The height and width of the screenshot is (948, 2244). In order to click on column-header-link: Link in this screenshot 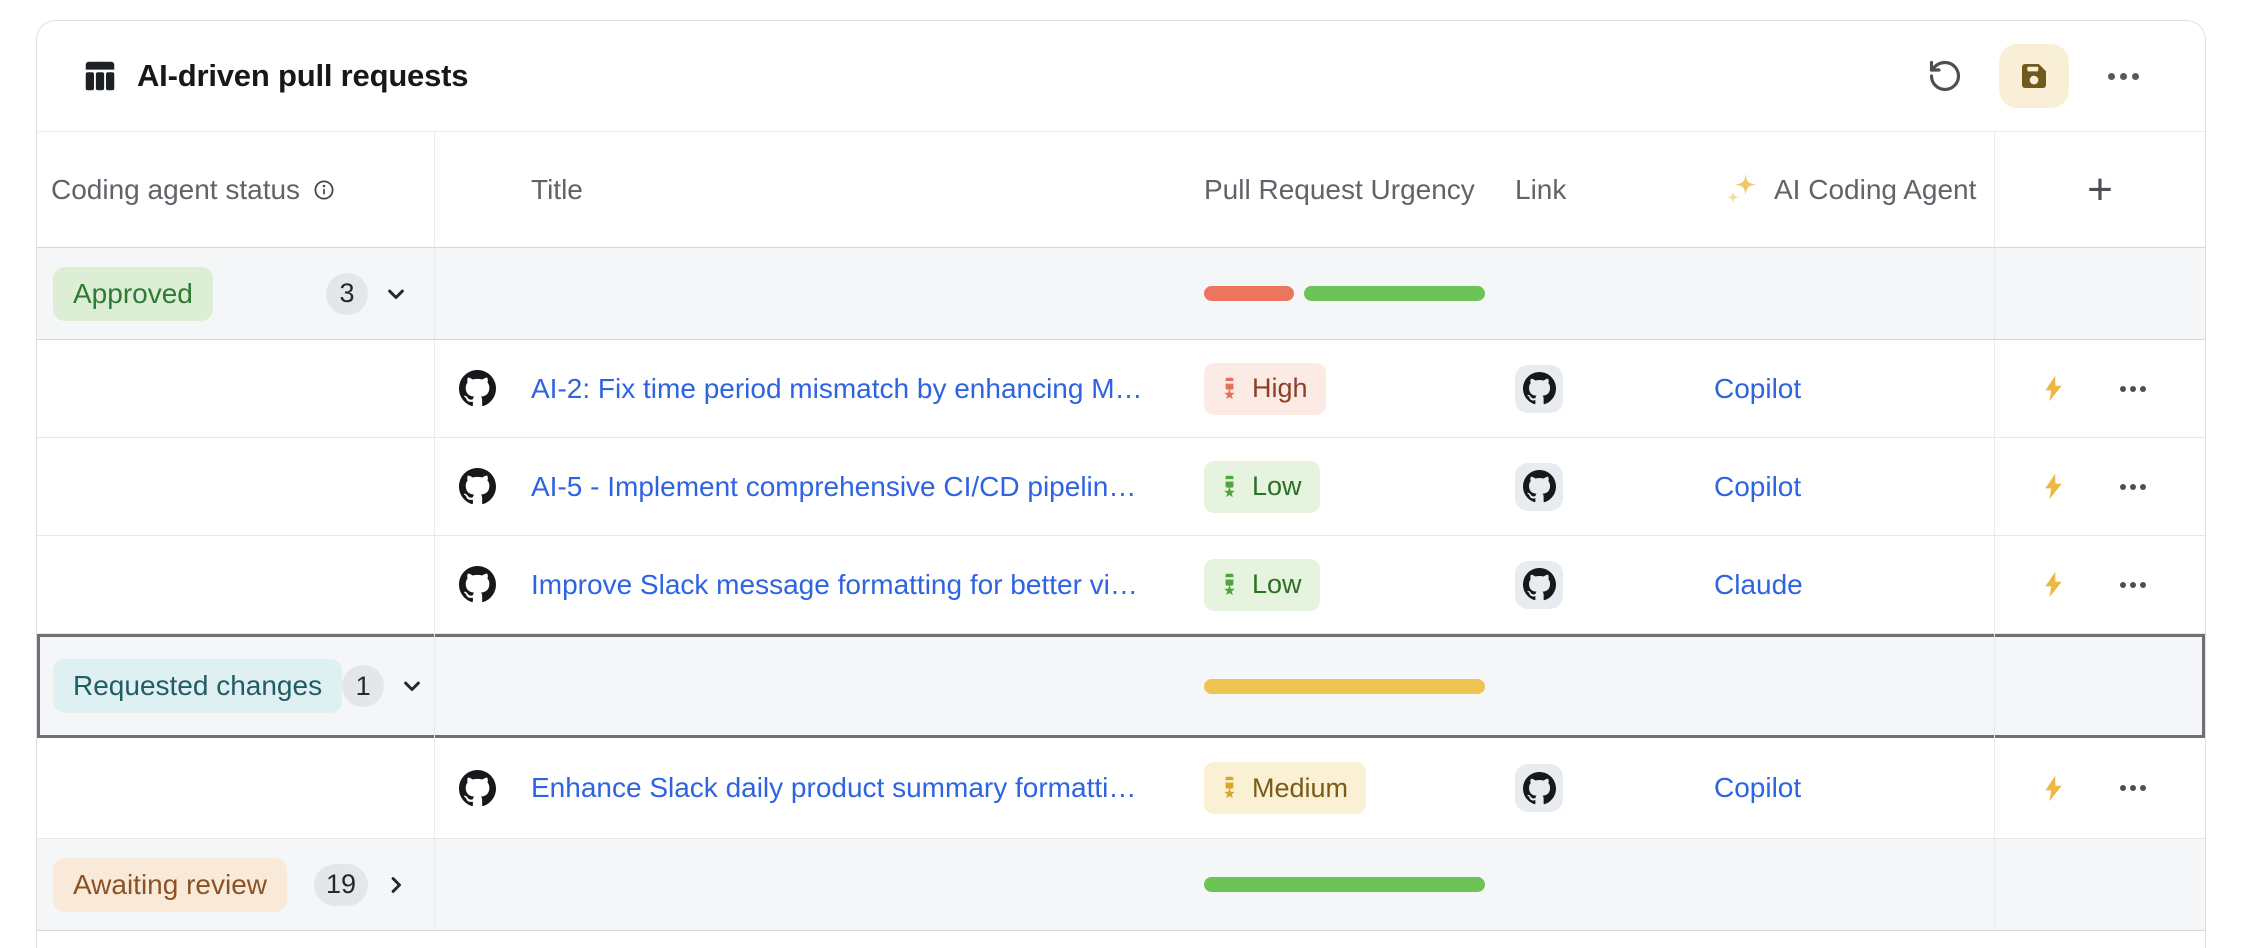, I will do `click(1597, 189)`.